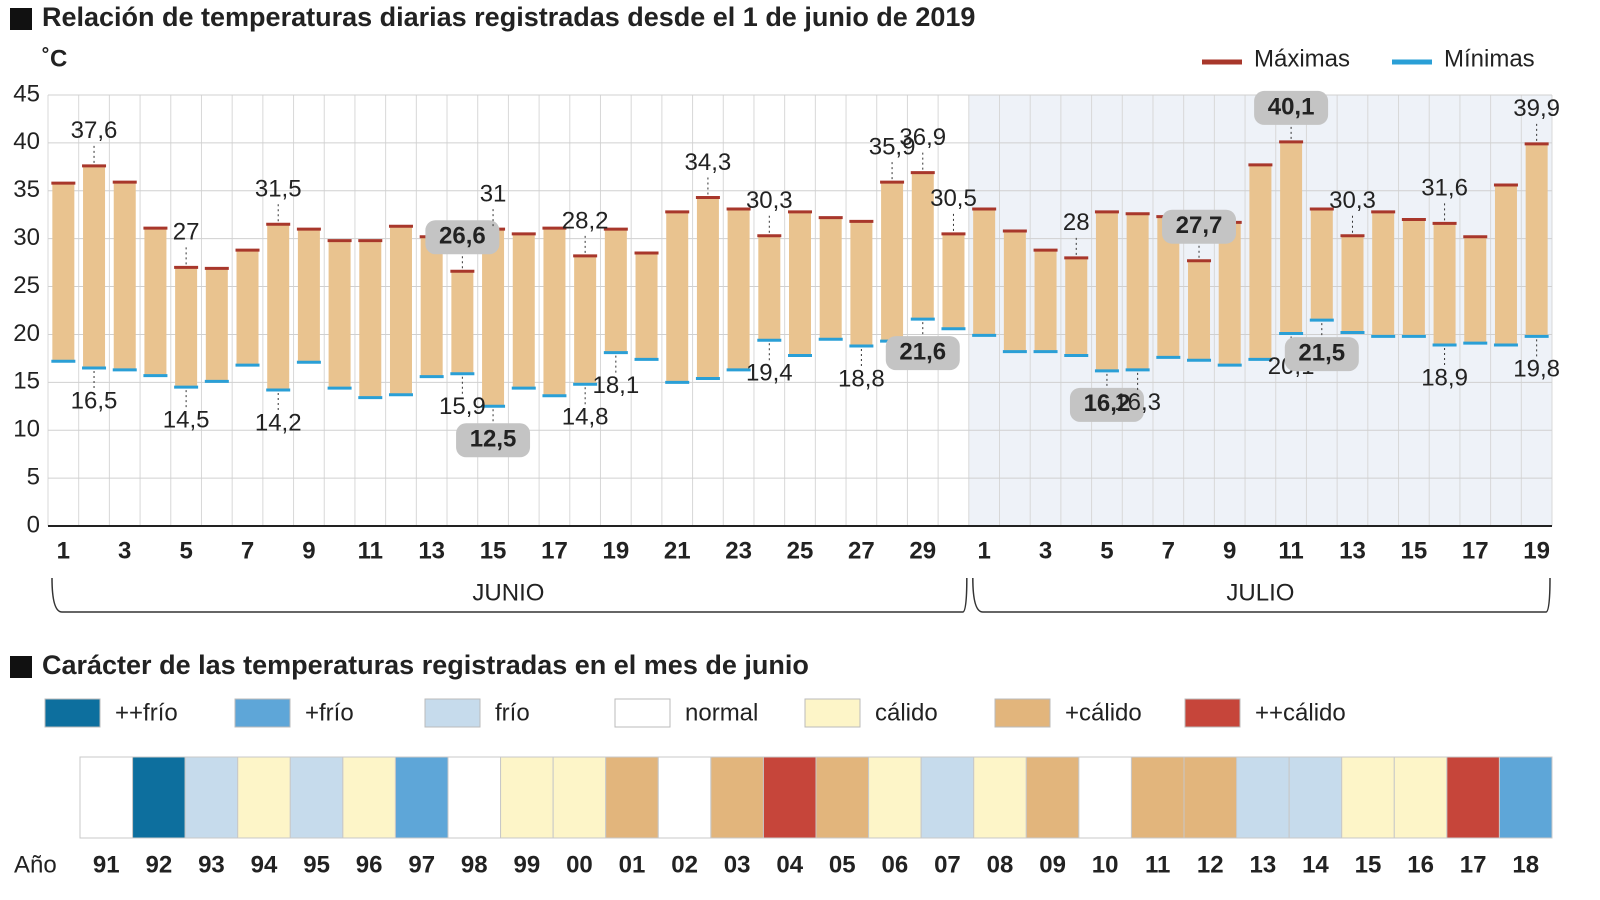 Image resolution: width=1600 pixels, height=900 pixels. What do you see at coordinates (579, 864) in the screenshot?
I see `x-tick-label: 00` at bounding box center [579, 864].